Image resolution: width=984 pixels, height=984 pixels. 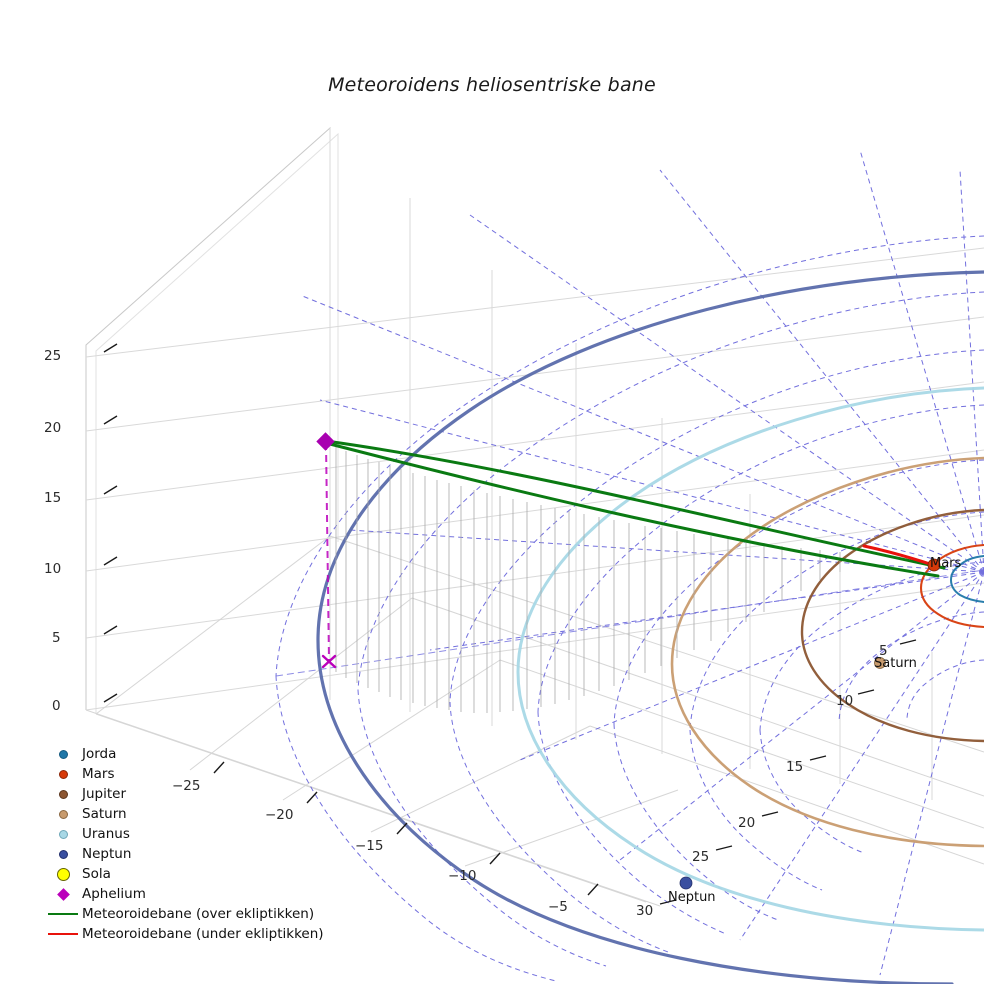 What do you see at coordinates (53, 428) in the screenshot?
I see `z-tick-label: 20` at bounding box center [53, 428].